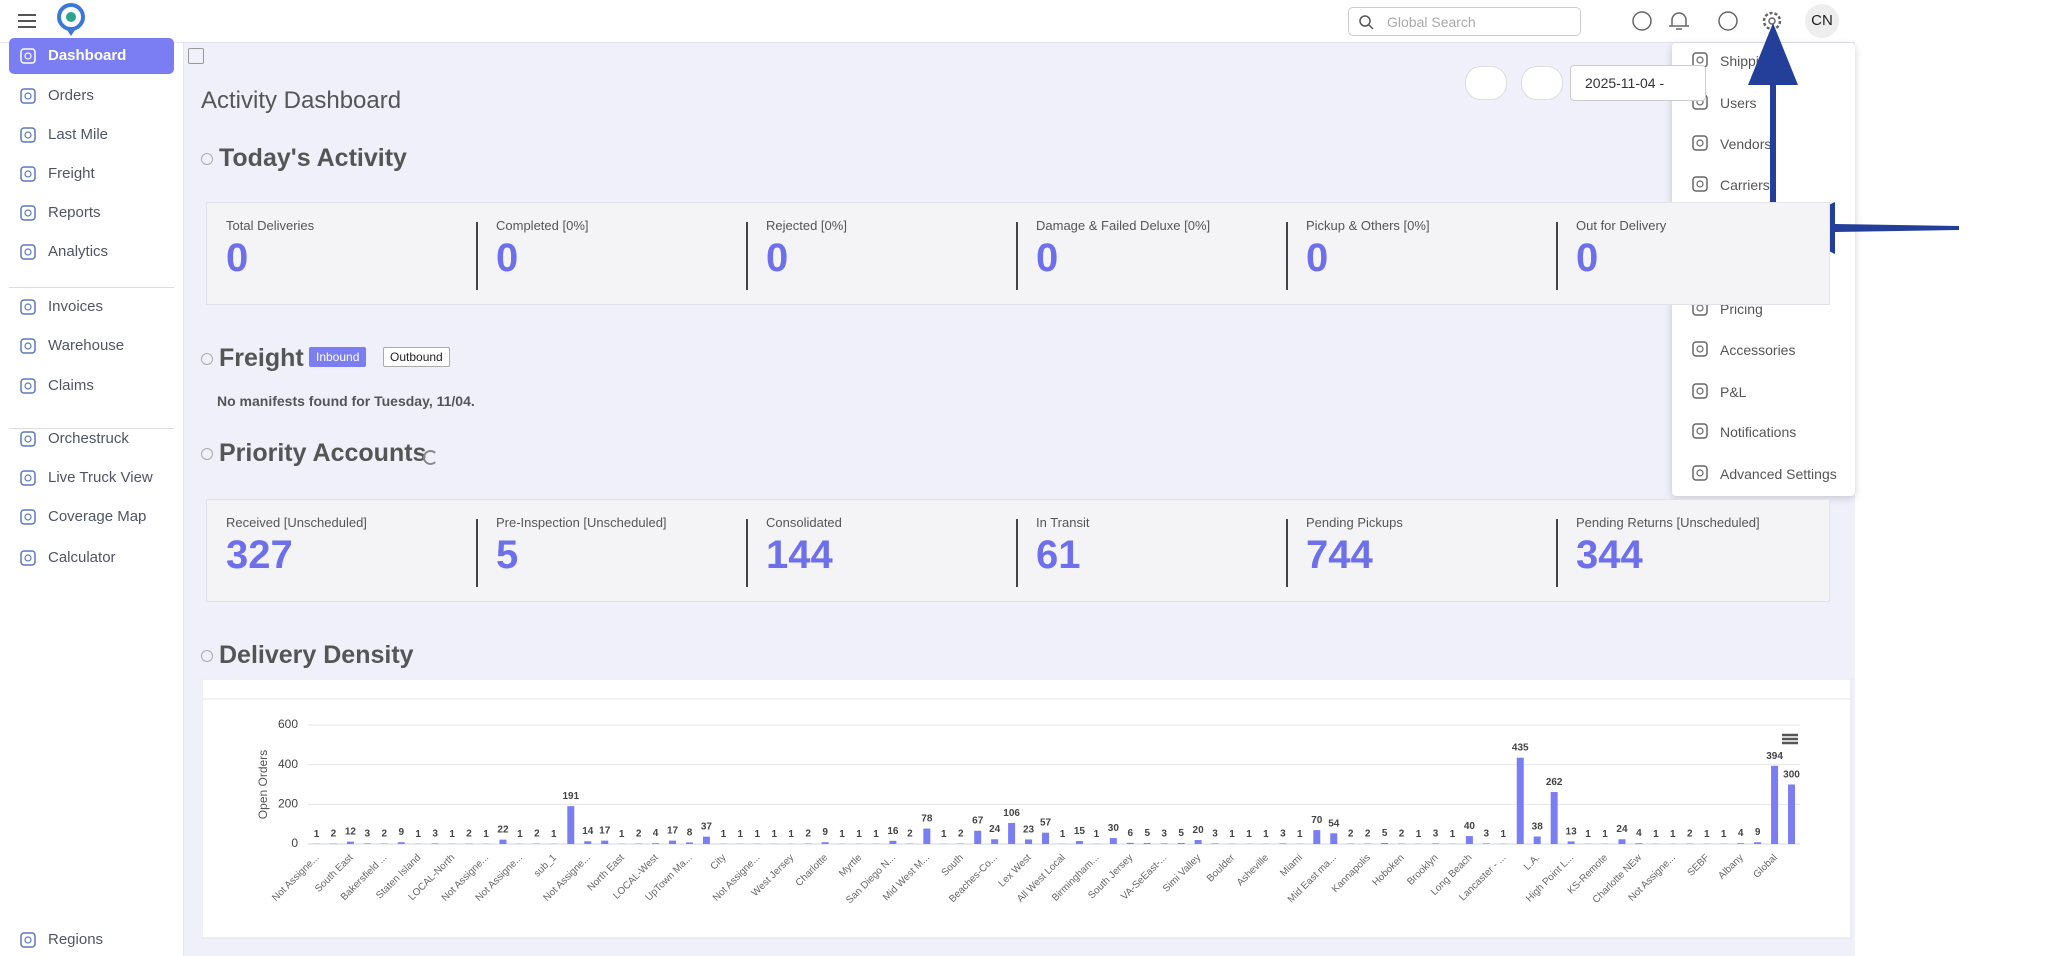 The image size is (2048, 956). Describe the element at coordinates (1622, 829) in the screenshot. I see `value-label: 24` at that location.